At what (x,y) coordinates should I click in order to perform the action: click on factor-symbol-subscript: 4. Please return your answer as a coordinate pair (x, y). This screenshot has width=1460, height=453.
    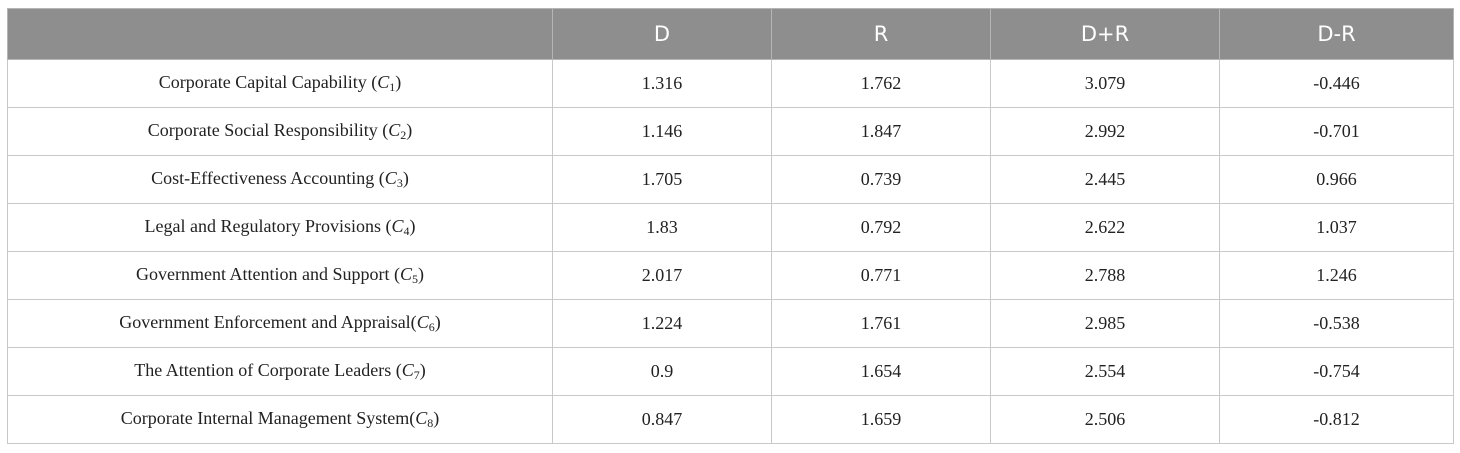
    Looking at the image, I should click on (406, 231).